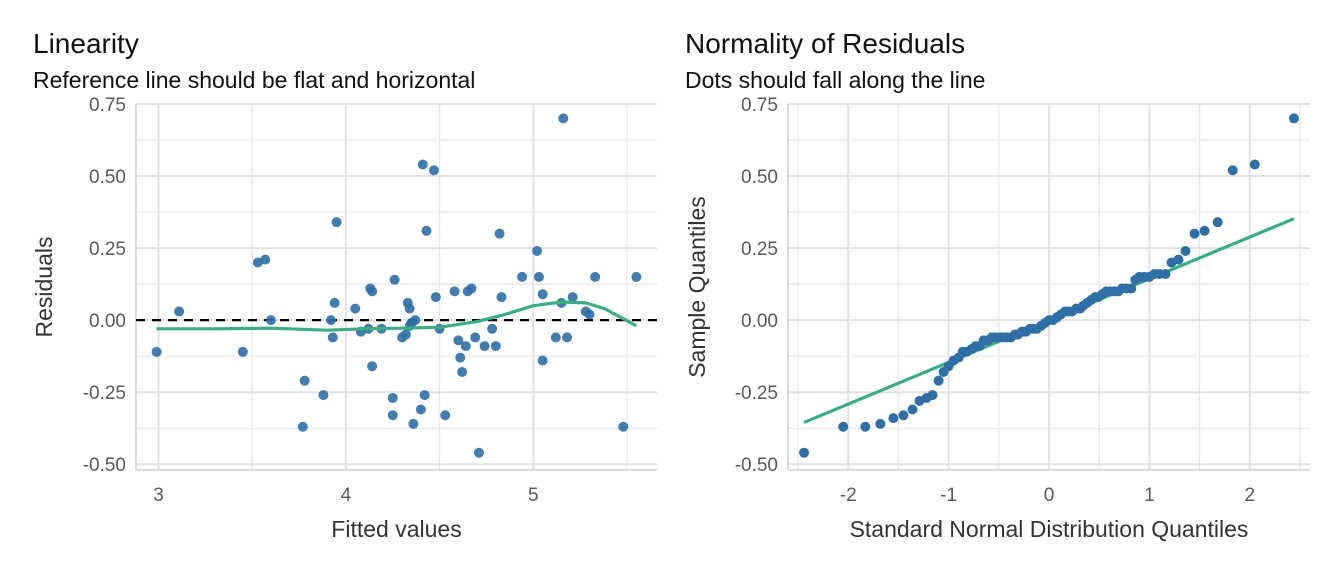 Image resolution: width=1344 pixels, height=576 pixels. I want to click on normality-y-tick-label: 0.00, so click(759, 321).